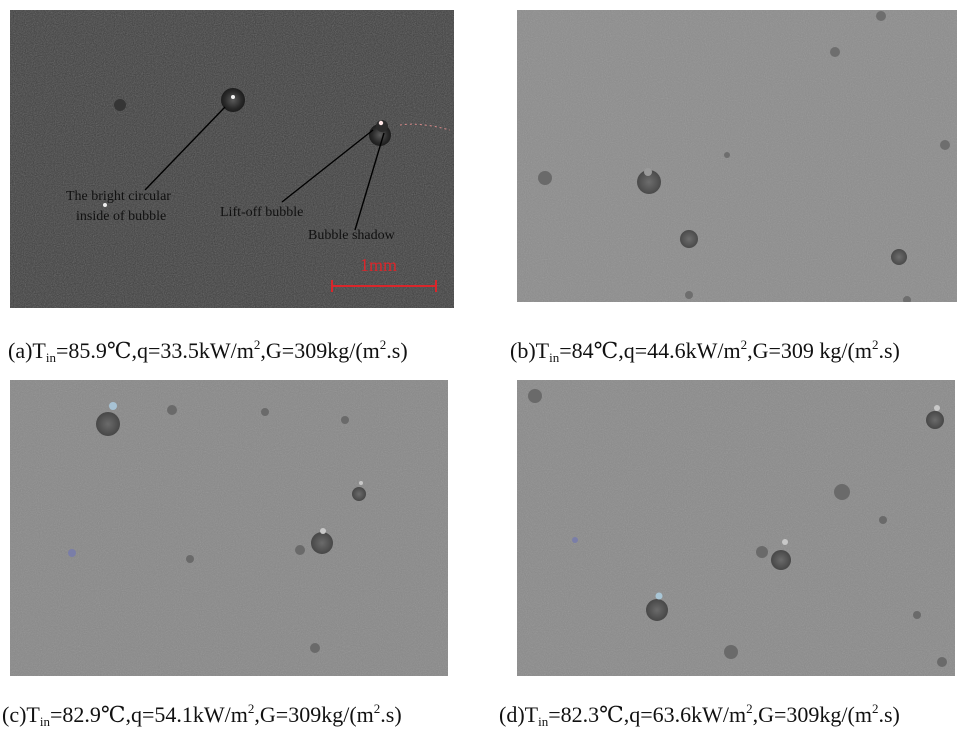 The height and width of the screenshot is (729, 963). I want to click on caption-c: (c)Tin=82.9℃,q=54.1kW/m2,G=309kg/(m2.s), so click(202, 715).